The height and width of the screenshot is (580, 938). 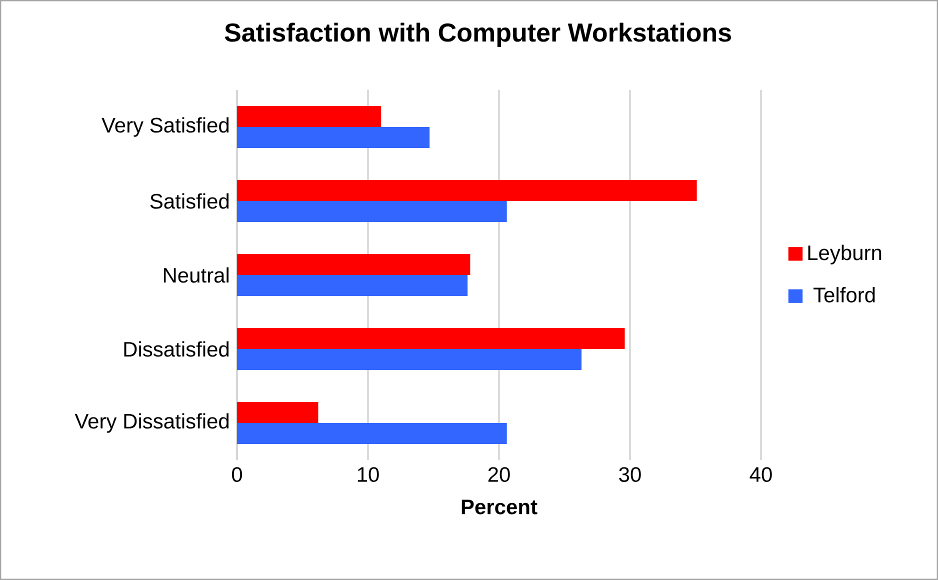 I want to click on legend-label: Leyburn, so click(x=845, y=254).